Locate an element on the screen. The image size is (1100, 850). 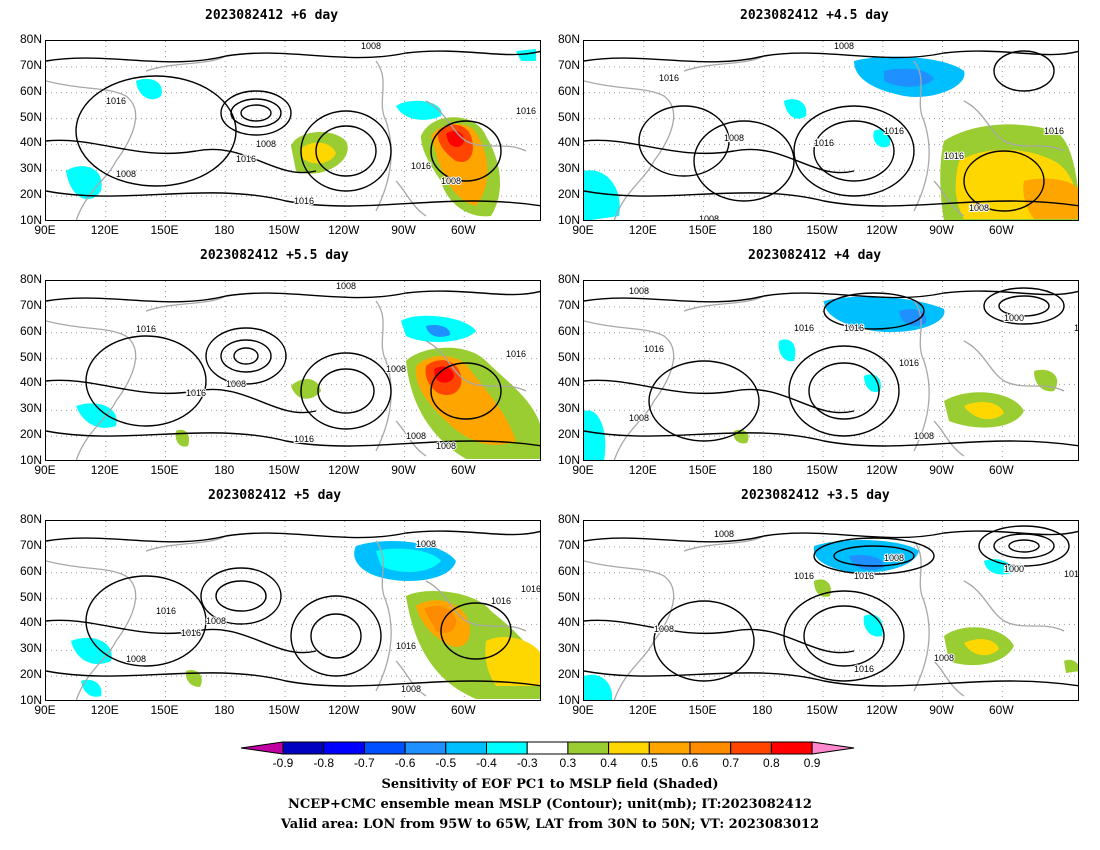
colorbar-tick-label: -0.6 is located at coordinates (405, 763).